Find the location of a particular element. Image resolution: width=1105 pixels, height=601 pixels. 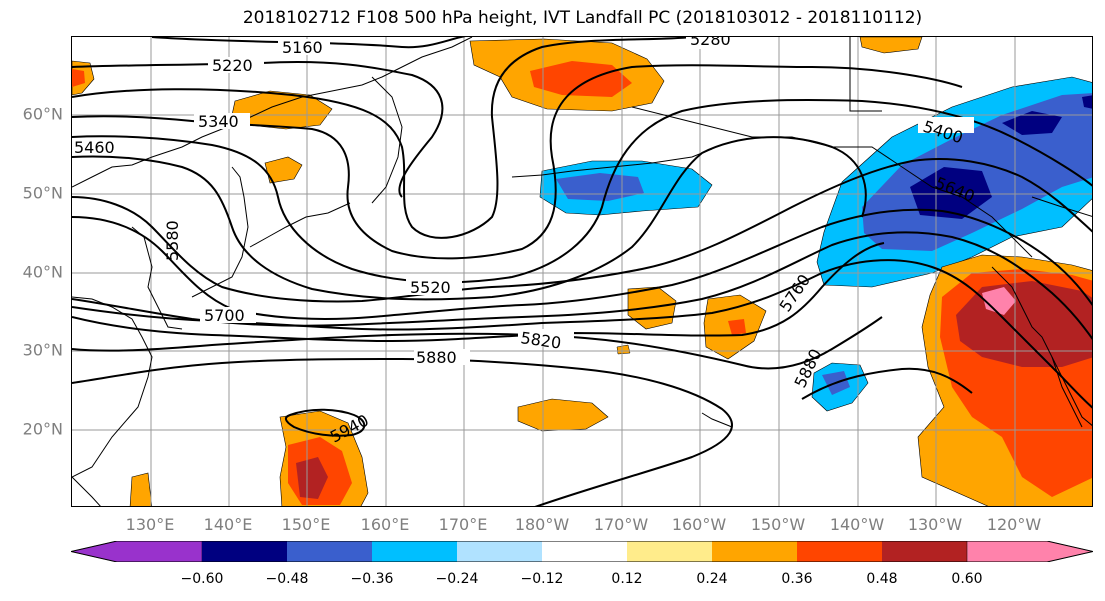

colorbar-tick-10: 0.60 is located at coordinates (967, 579).